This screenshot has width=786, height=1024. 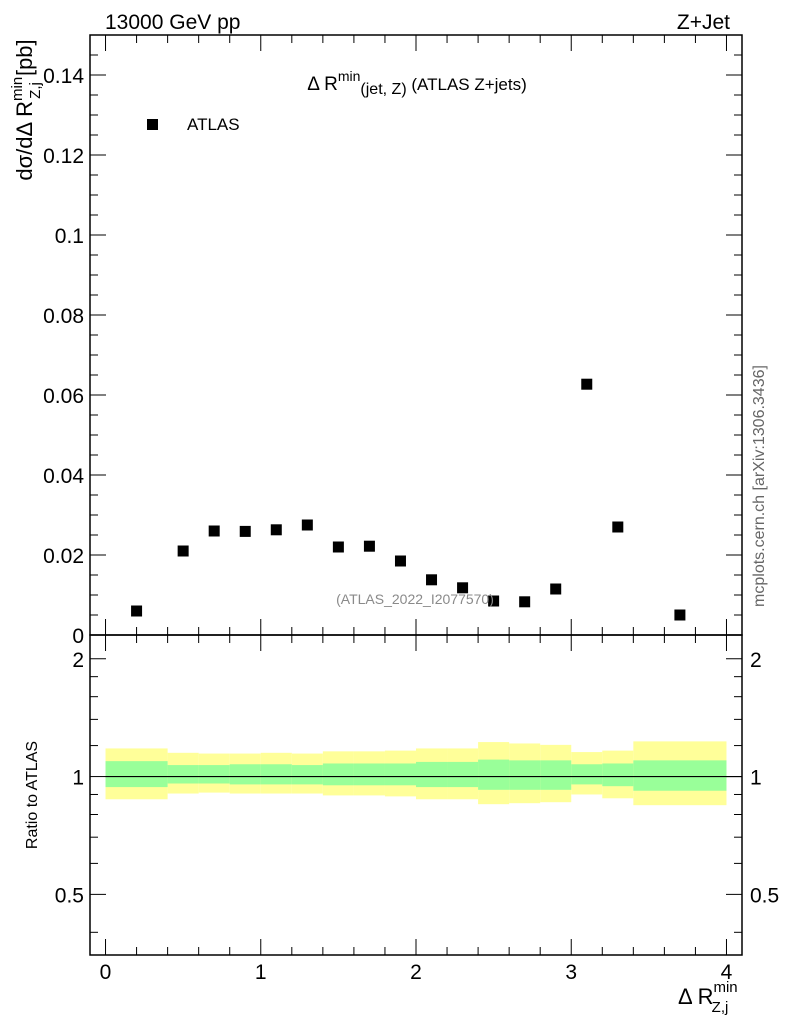 I want to click on header-energy-label: 13000 GeV pp, so click(x=172, y=22).